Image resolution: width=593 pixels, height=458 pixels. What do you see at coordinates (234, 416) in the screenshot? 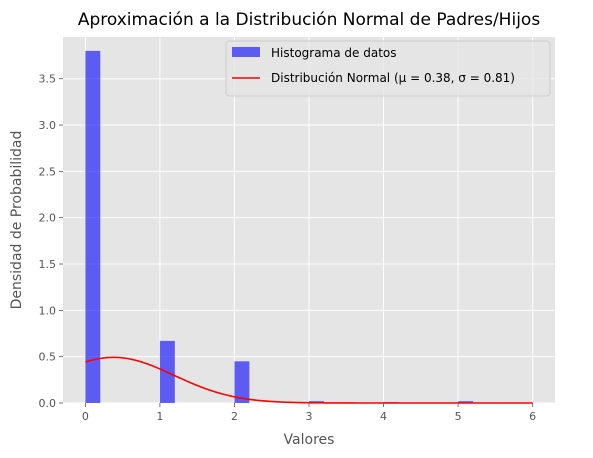
I see `x-tick-label: 2` at bounding box center [234, 416].